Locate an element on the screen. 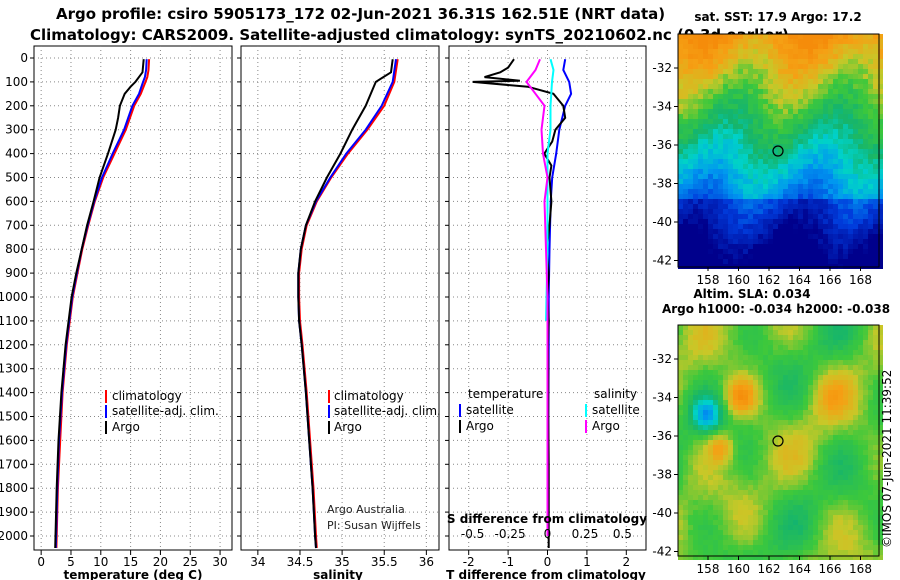 The image size is (900, 580). legend-swatch-satellite-s is located at coordinates (329, 411).